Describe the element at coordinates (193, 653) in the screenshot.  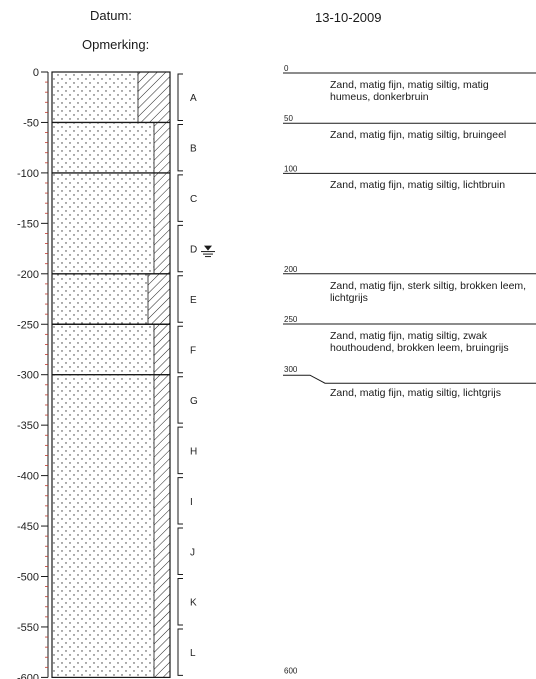
I see `sample-label: L` at that location.